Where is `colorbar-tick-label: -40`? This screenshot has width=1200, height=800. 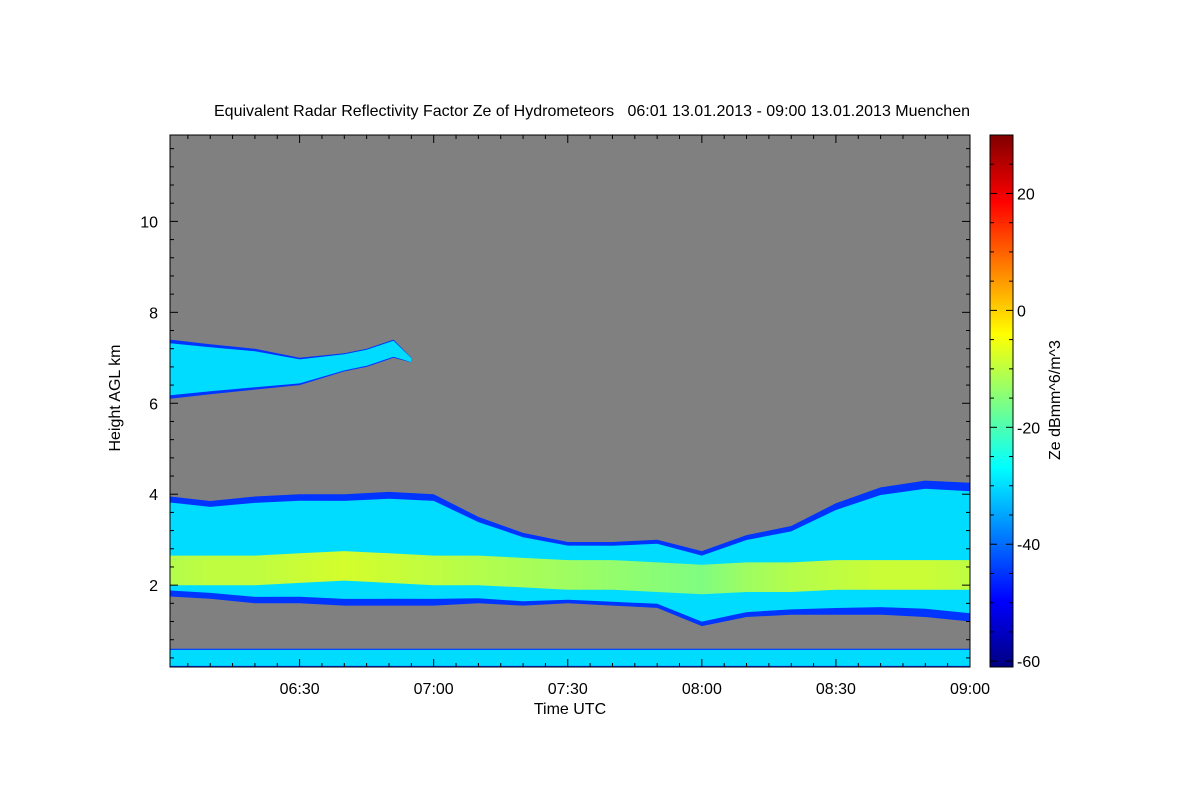 colorbar-tick-label: -40 is located at coordinates (1028, 545).